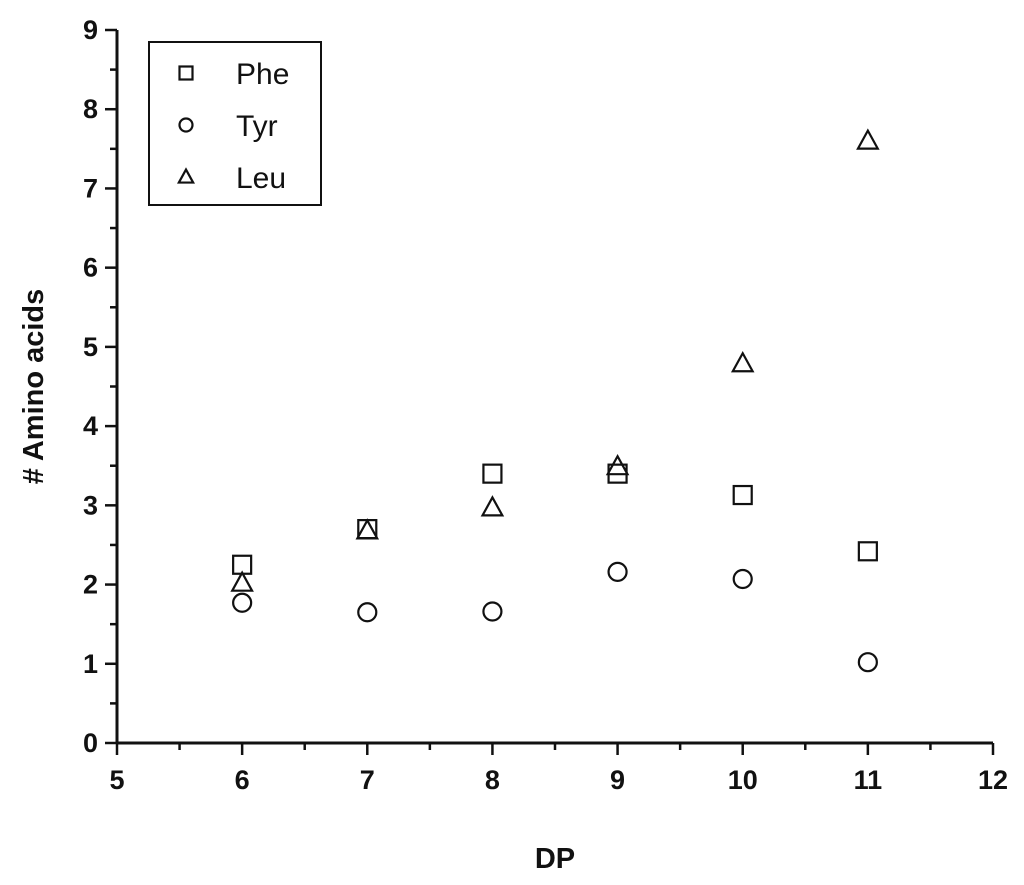 Image resolution: width=1024 pixels, height=885 pixels. Describe the element at coordinates (90, 585) in the screenshot. I see `y-tick-label: 2` at that location.